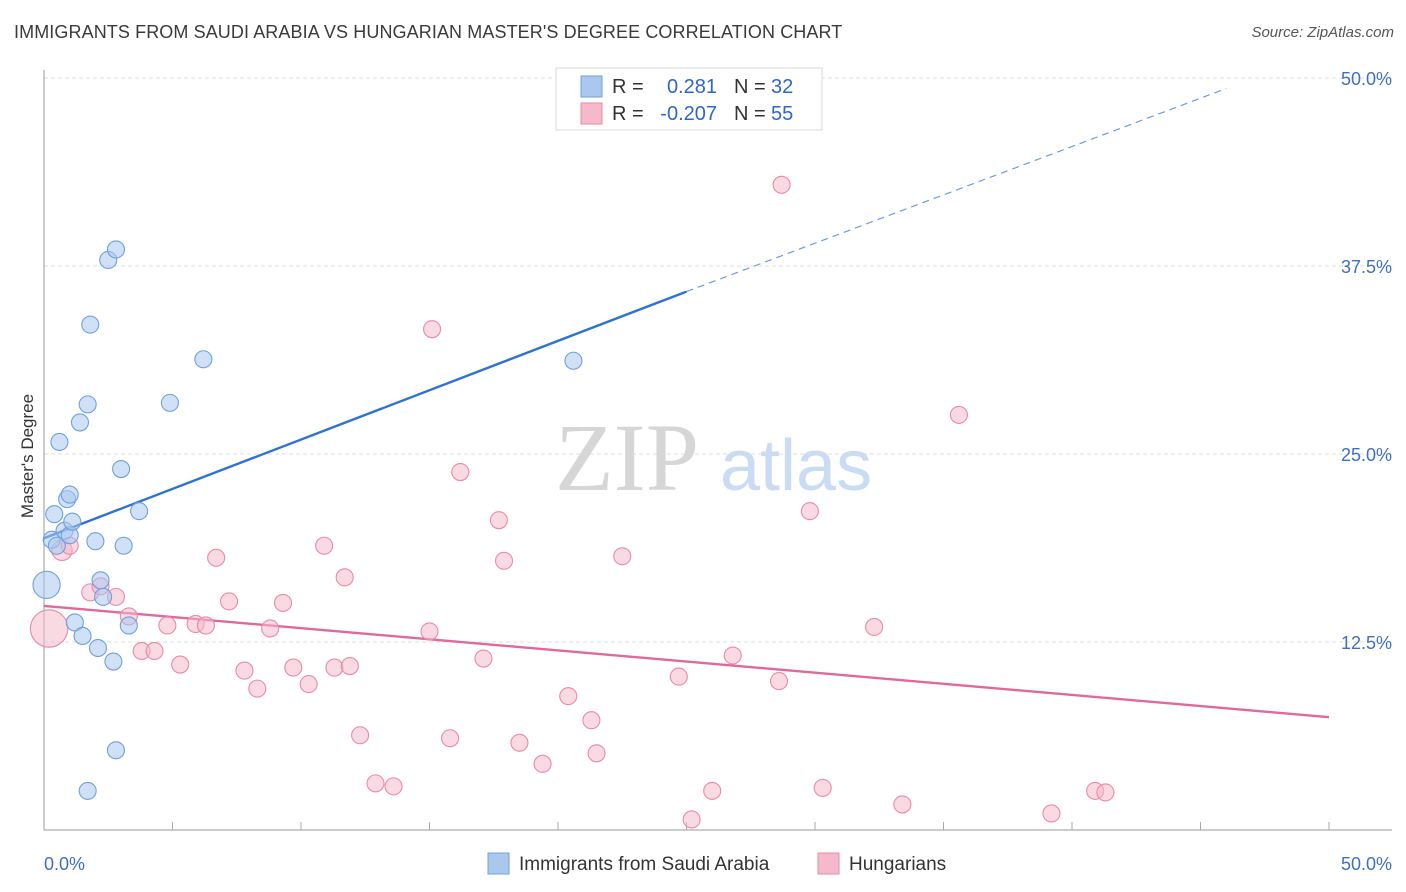 This screenshot has height=892, width=1406. Describe the element at coordinates (713, 457) in the screenshot. I see `watermark: ZIP atlas` at that location.